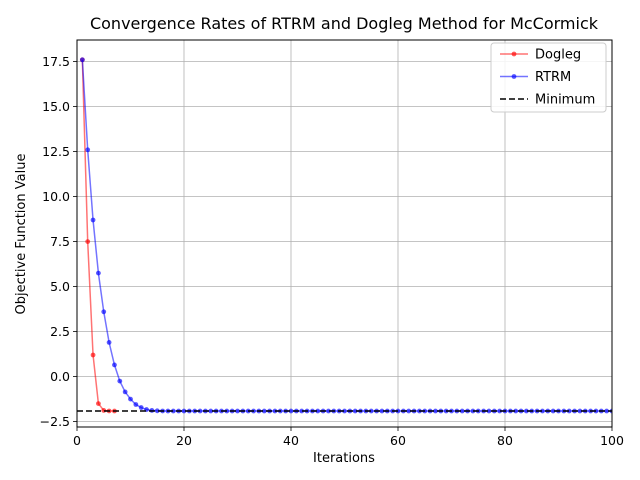 The image size is (640, 480). What do you see at coordinates (56, 196) in the screenshot?
I see `y-tick-label: 10.0` at bounding box center [56, 196].